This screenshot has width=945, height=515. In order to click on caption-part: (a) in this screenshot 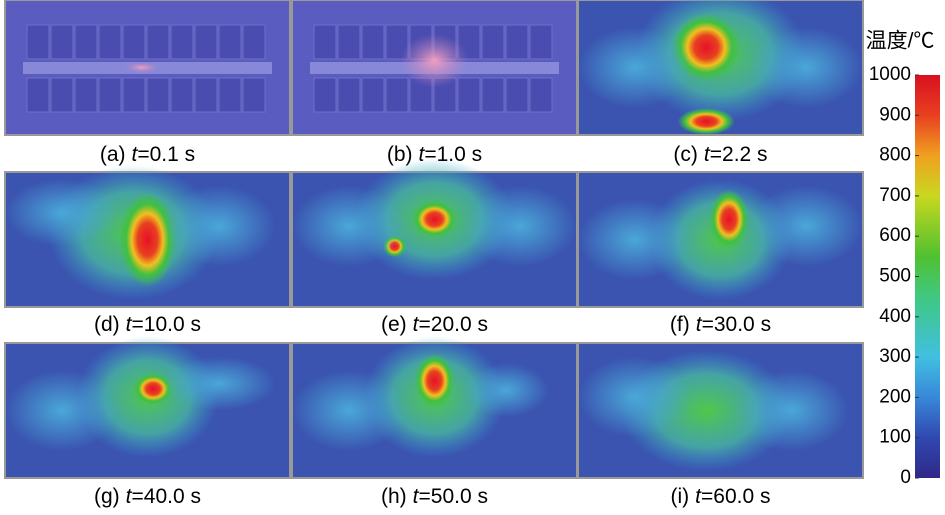, I will do `click(113, 154)`.